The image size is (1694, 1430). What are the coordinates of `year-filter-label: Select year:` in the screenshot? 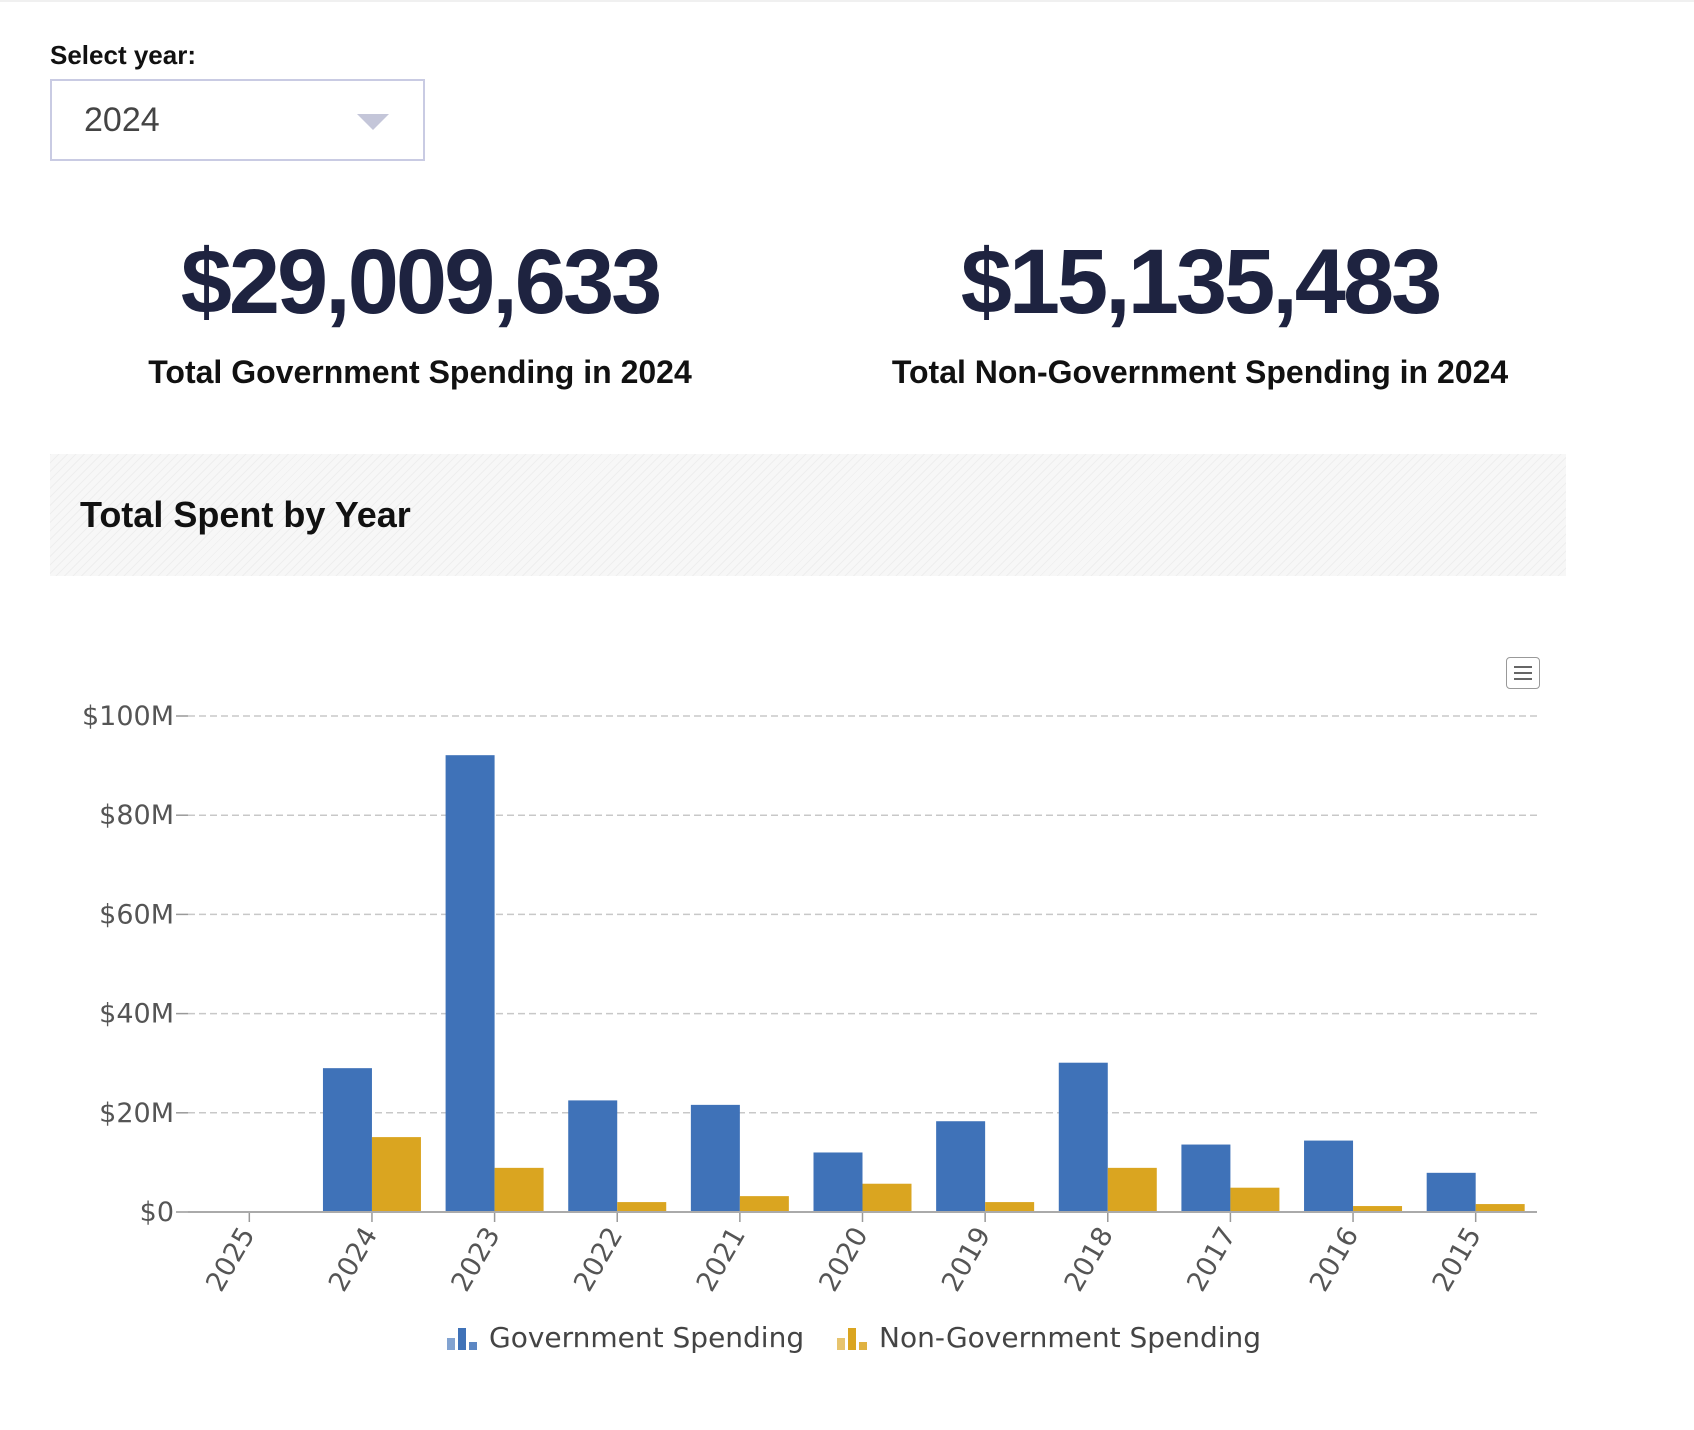 It's located at (123, 55).